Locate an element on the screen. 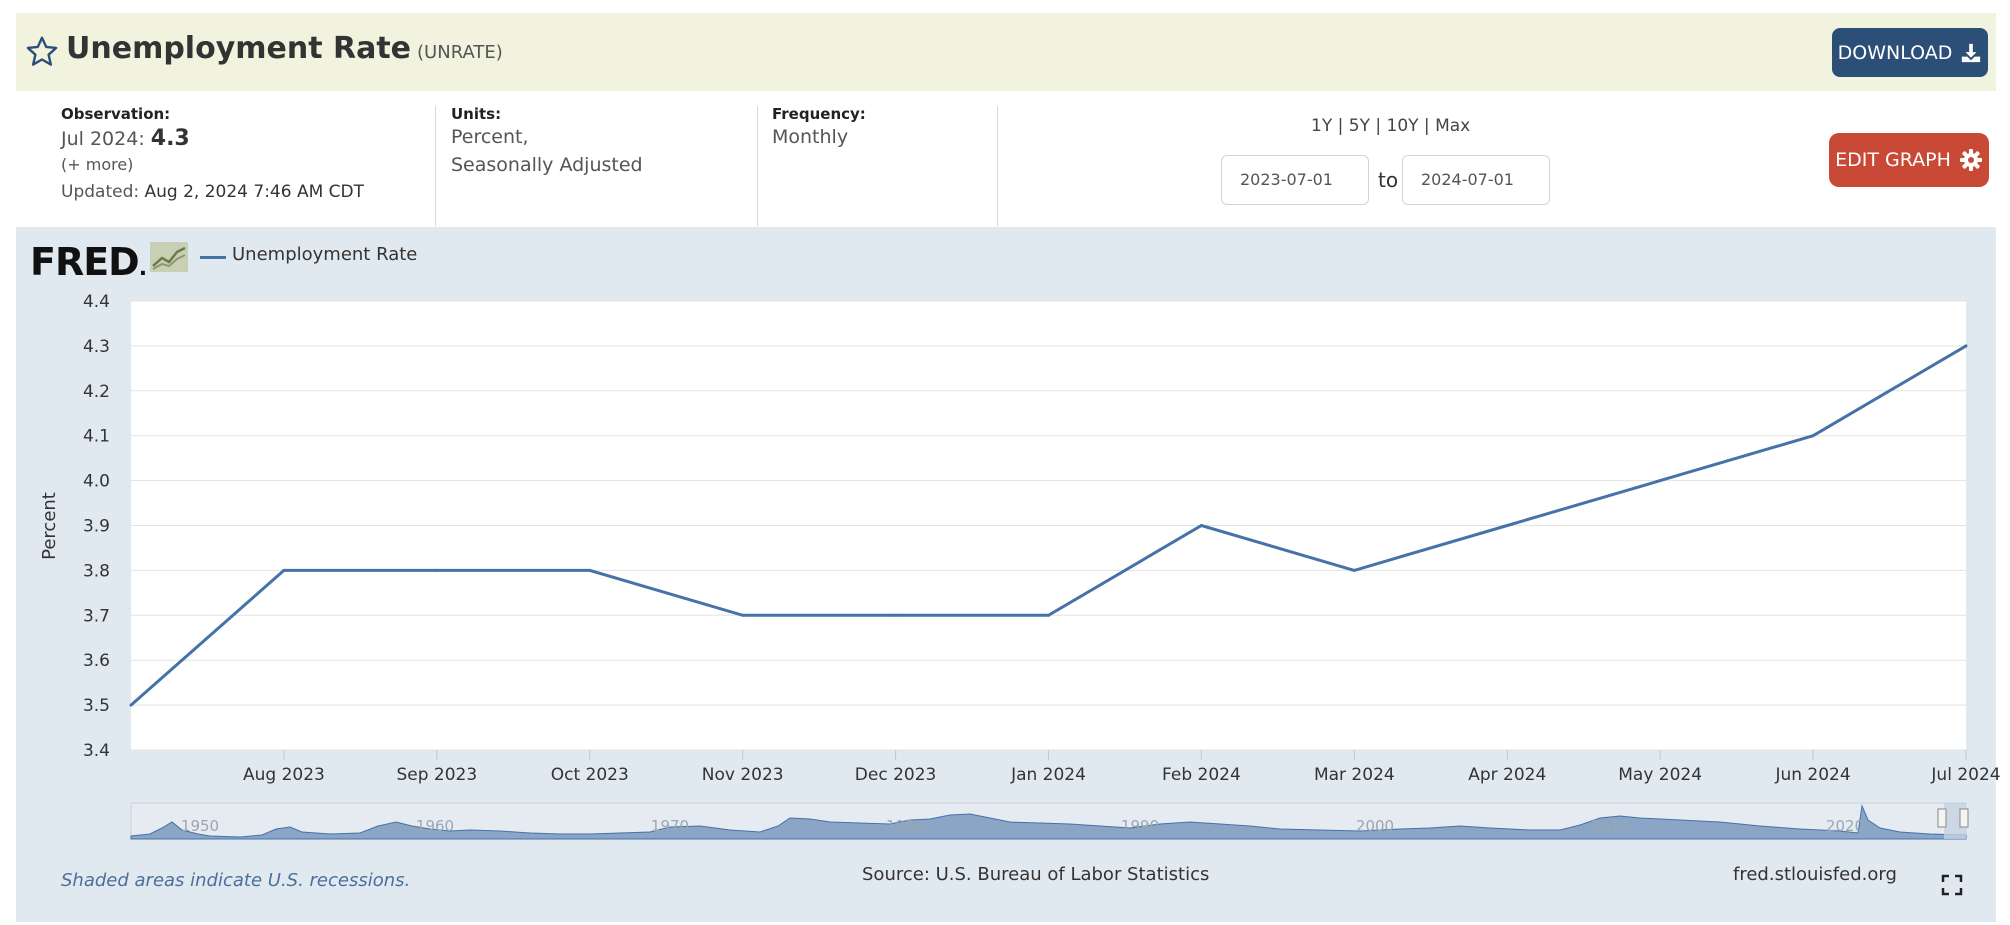 This screenshot has height=925, width=2010. x-tick-label: Oct 2023 is located at coordinates (590, 775).